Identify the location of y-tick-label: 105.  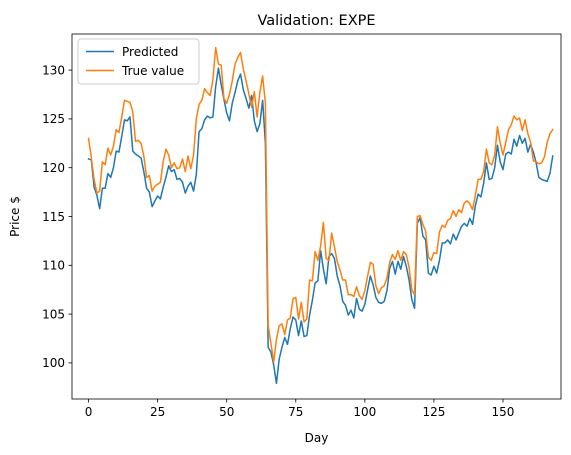
(53, 314).